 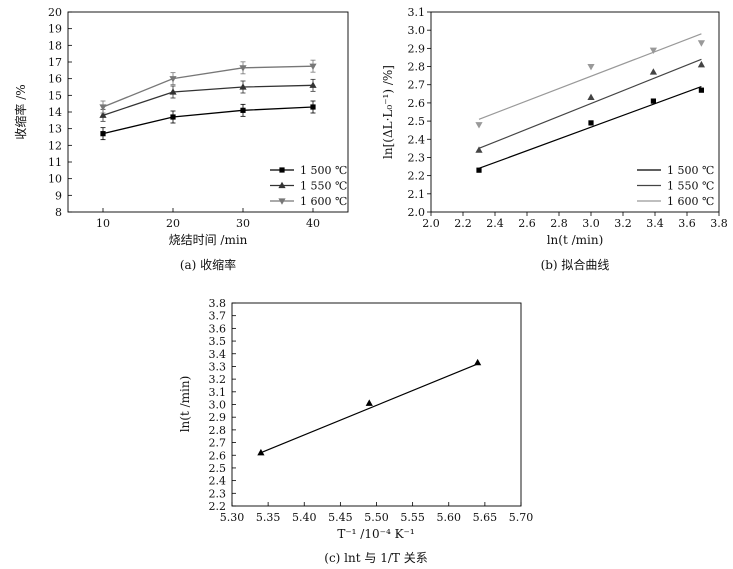 What do you see at coordinates (495, 223) in the screenshot?
I see `x-tick-label: 2.4` at bounding box center [495, 223].